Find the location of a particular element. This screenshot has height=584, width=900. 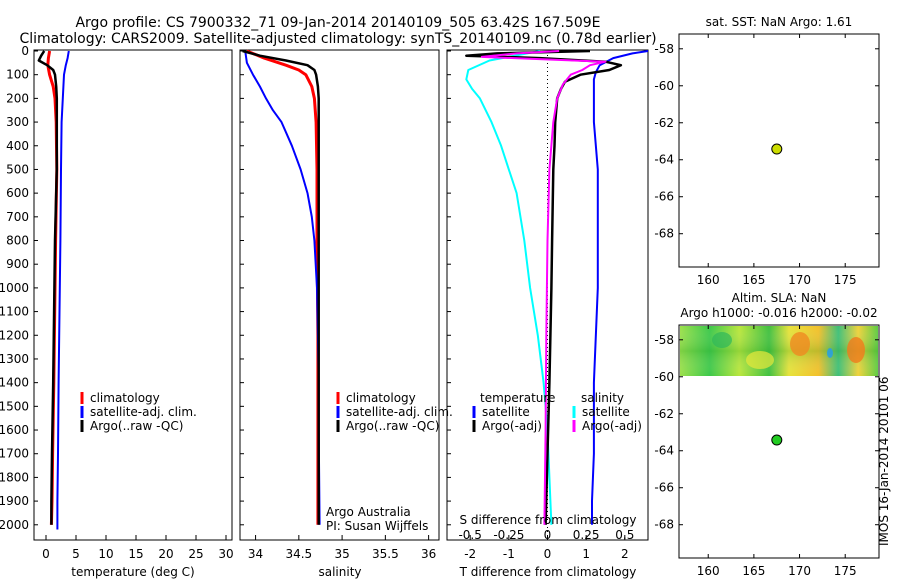

depth-tick-label: 1100 is located at coordinates (14, 312).